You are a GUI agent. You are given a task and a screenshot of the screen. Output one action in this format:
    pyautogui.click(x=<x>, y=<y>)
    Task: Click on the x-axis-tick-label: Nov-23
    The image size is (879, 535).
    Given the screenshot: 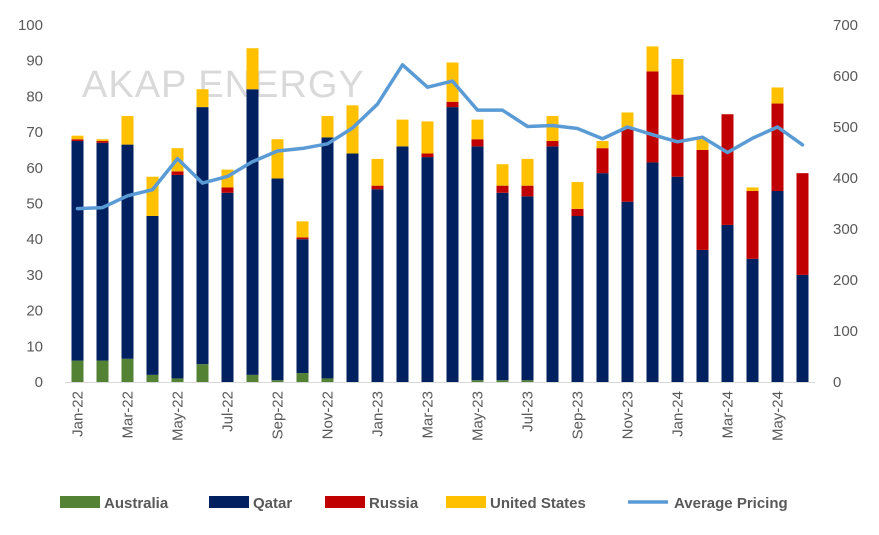 What is the action you would take?
    pyautogui.click(x=628, y=415)
    